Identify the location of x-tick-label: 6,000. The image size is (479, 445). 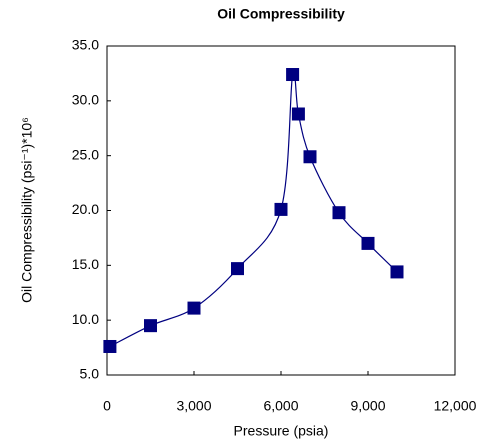
(280, 406).